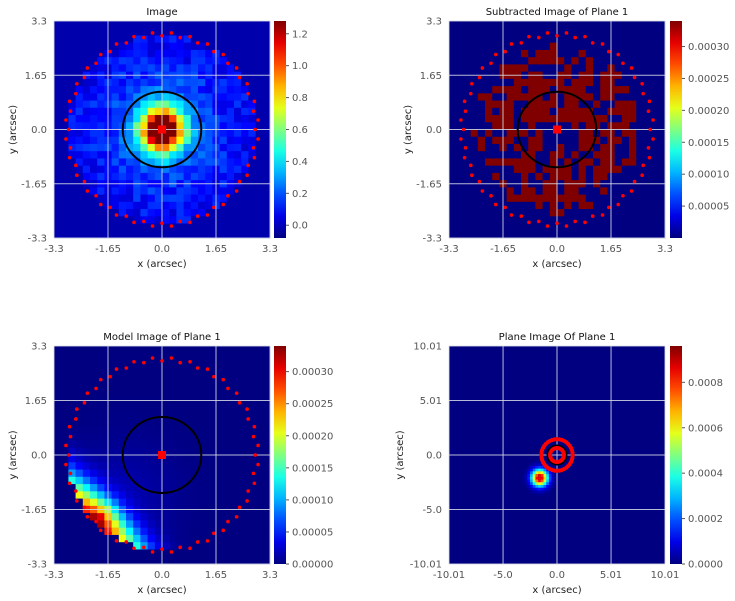 This screenshot has height=601, width=735. Describe the element at coordinates (312, 372) in the screenshot. I see `colorbar-tick-label: 0.00030` at that location.